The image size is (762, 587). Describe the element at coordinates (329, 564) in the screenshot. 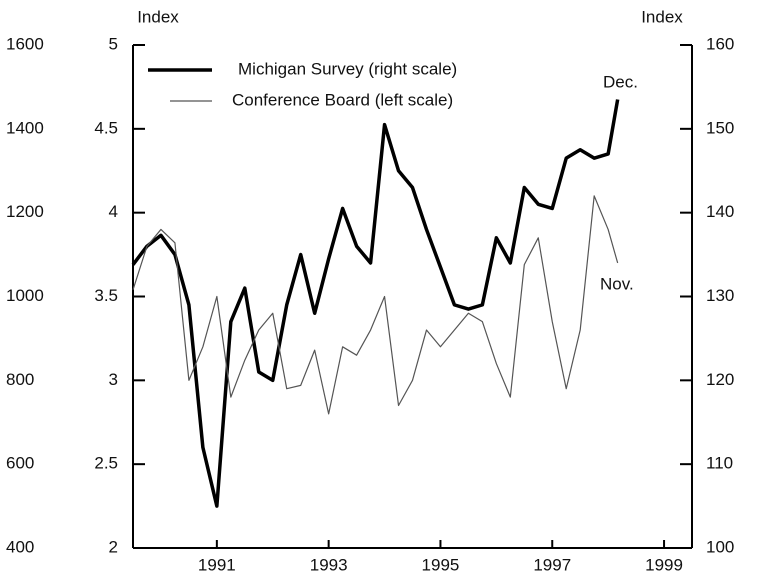

I see `x-tick-label: 1993` at that location.